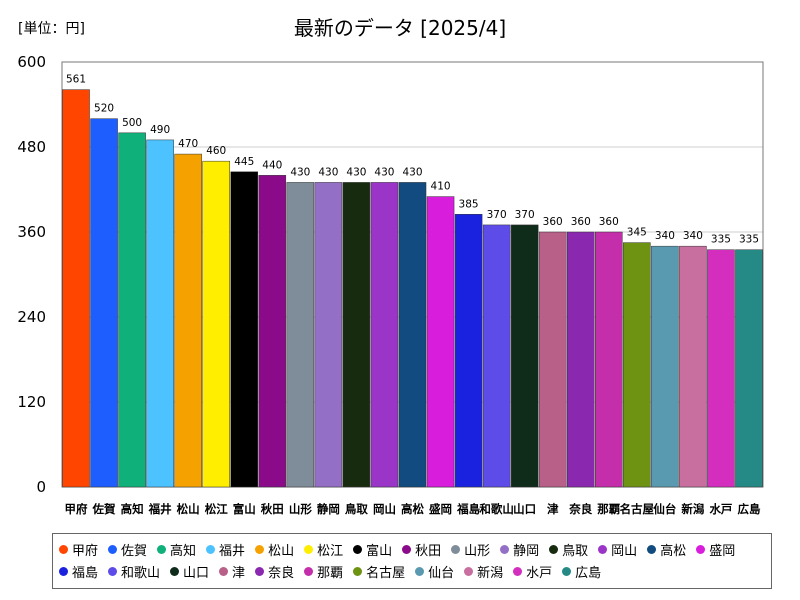 The image size is (800, 600). What do you see at coordinates (216, 151) in the screenshot?
I see `data-label: 460` at bounding box center [216, 151].